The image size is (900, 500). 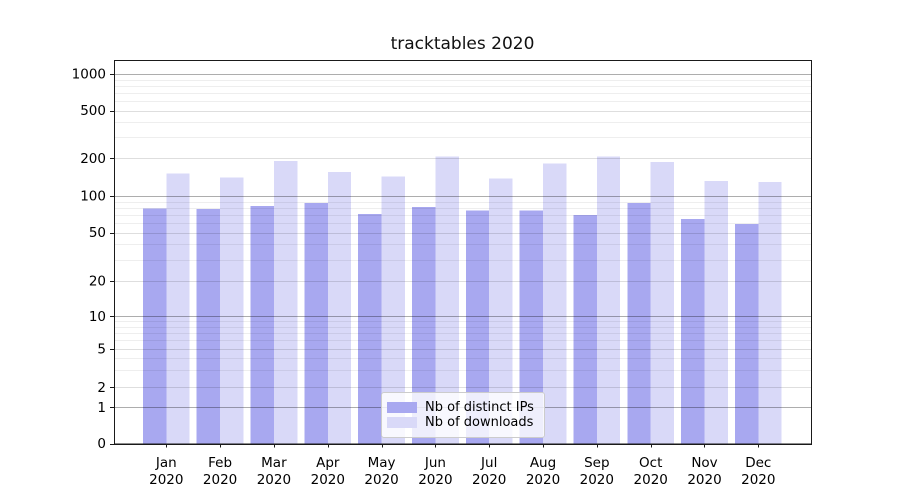 I want to click on xtick-label-mar: Mar 2020, so click(x=274, y=471).